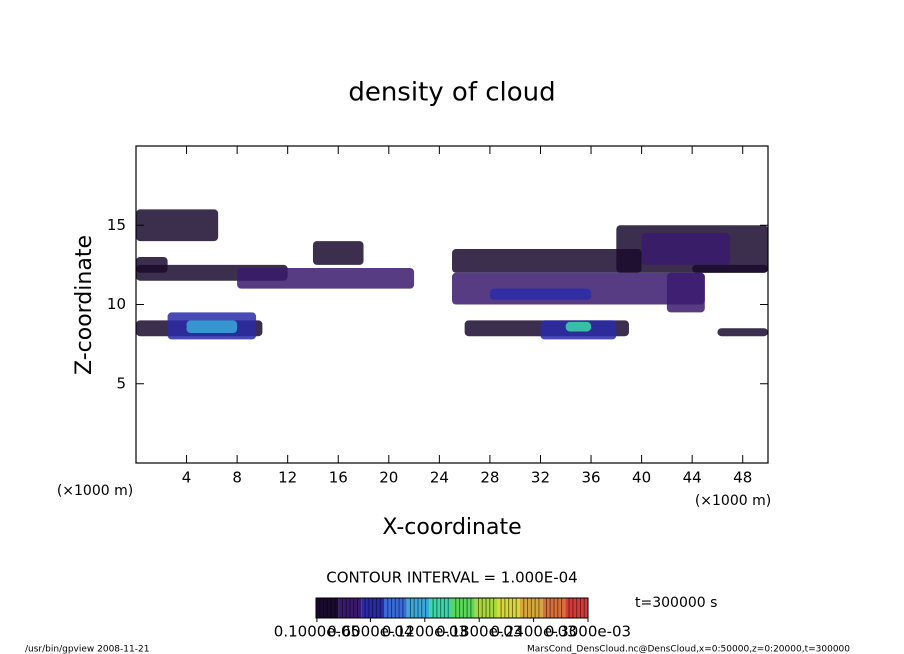  I want to click on colorbar-label: 0.1000e-05, so click(317, 632).